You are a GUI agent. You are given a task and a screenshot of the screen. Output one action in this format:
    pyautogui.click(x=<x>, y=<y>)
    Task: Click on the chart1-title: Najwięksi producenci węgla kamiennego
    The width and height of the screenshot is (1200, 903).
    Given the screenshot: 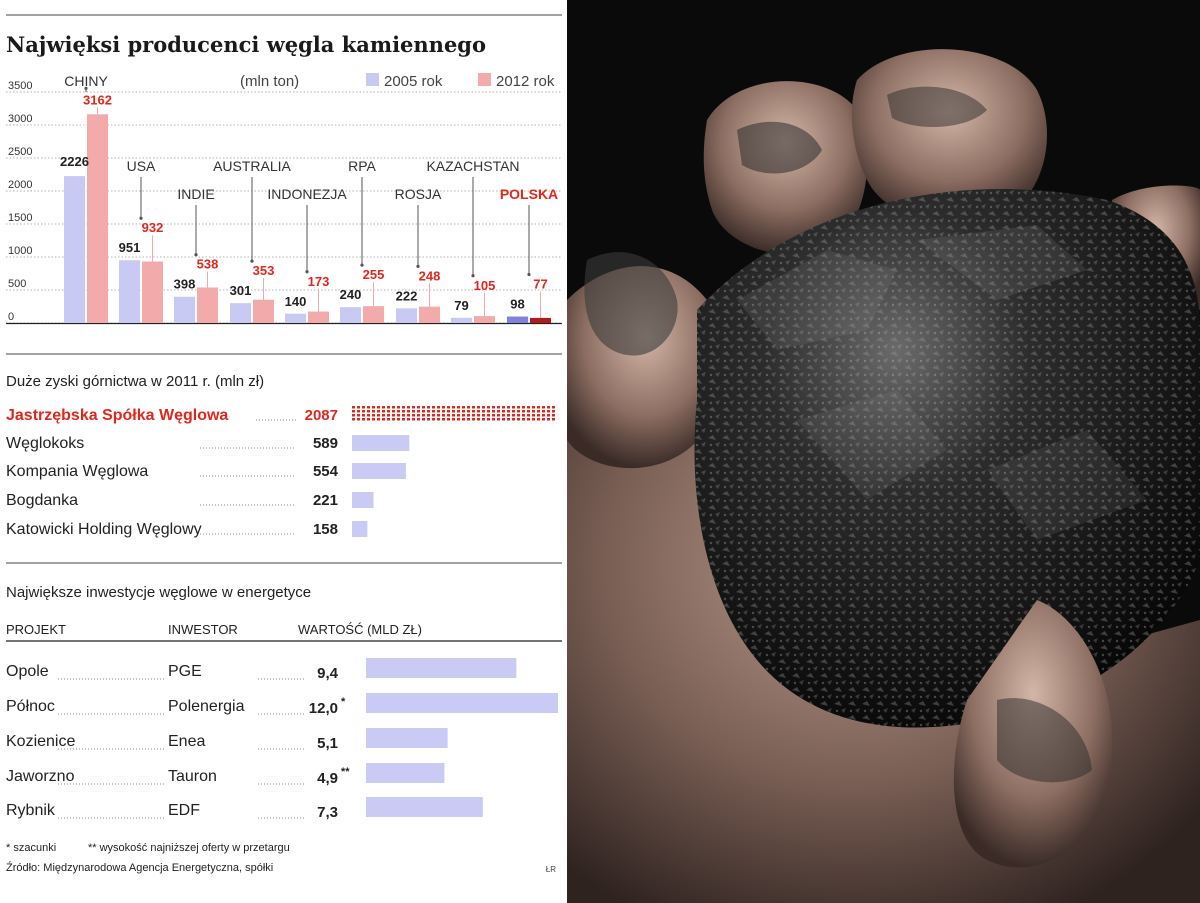 What is the action you would take?
    pyautogui.click(x=246, y=44)
    